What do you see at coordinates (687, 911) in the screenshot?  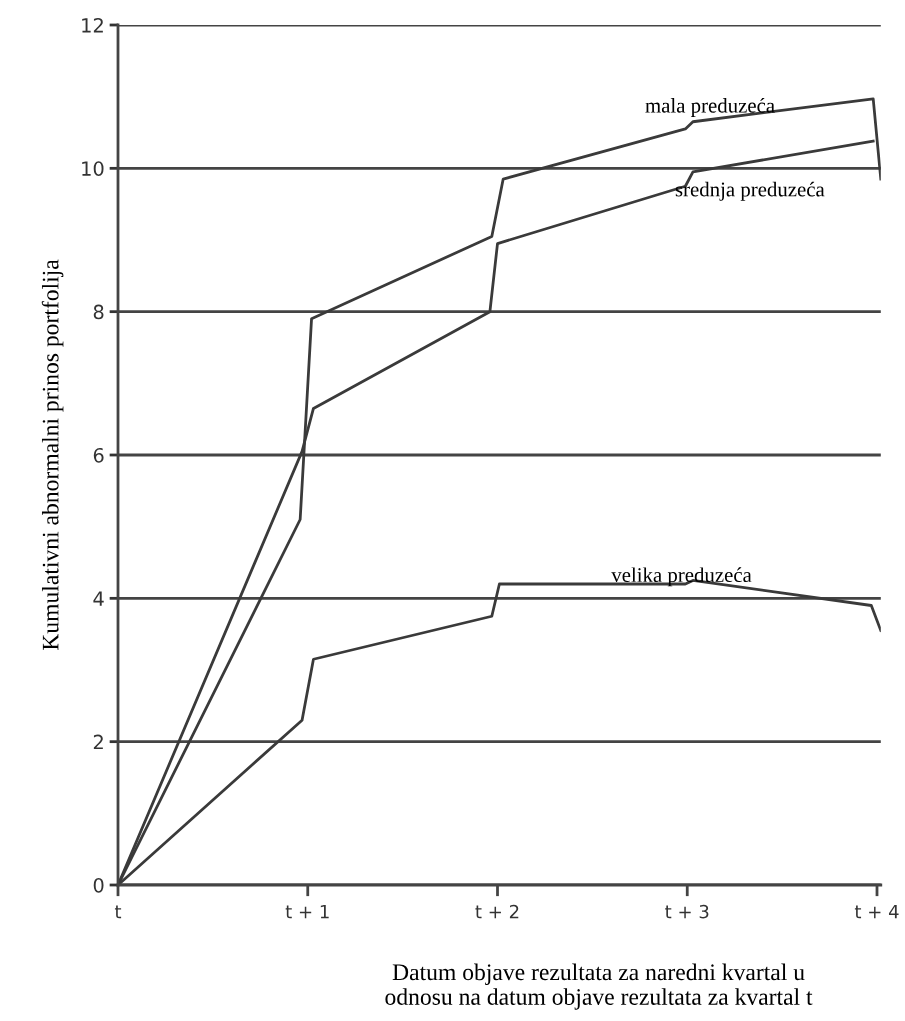 I see `x-tick-label: t + 3` at bounding box center [687, 911].